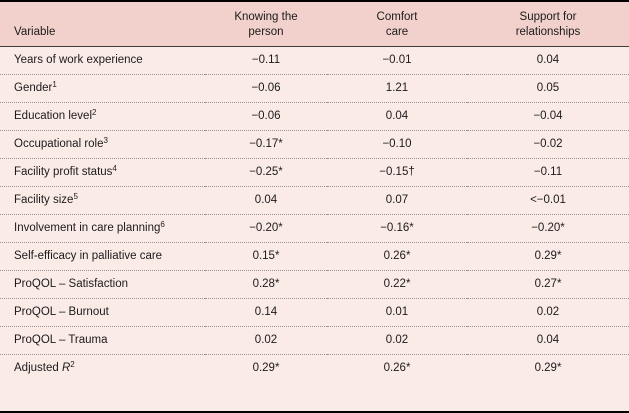 This screenshot has height=413, width=629. I want to click on value-cell: −0.15†, so click(397, 172).